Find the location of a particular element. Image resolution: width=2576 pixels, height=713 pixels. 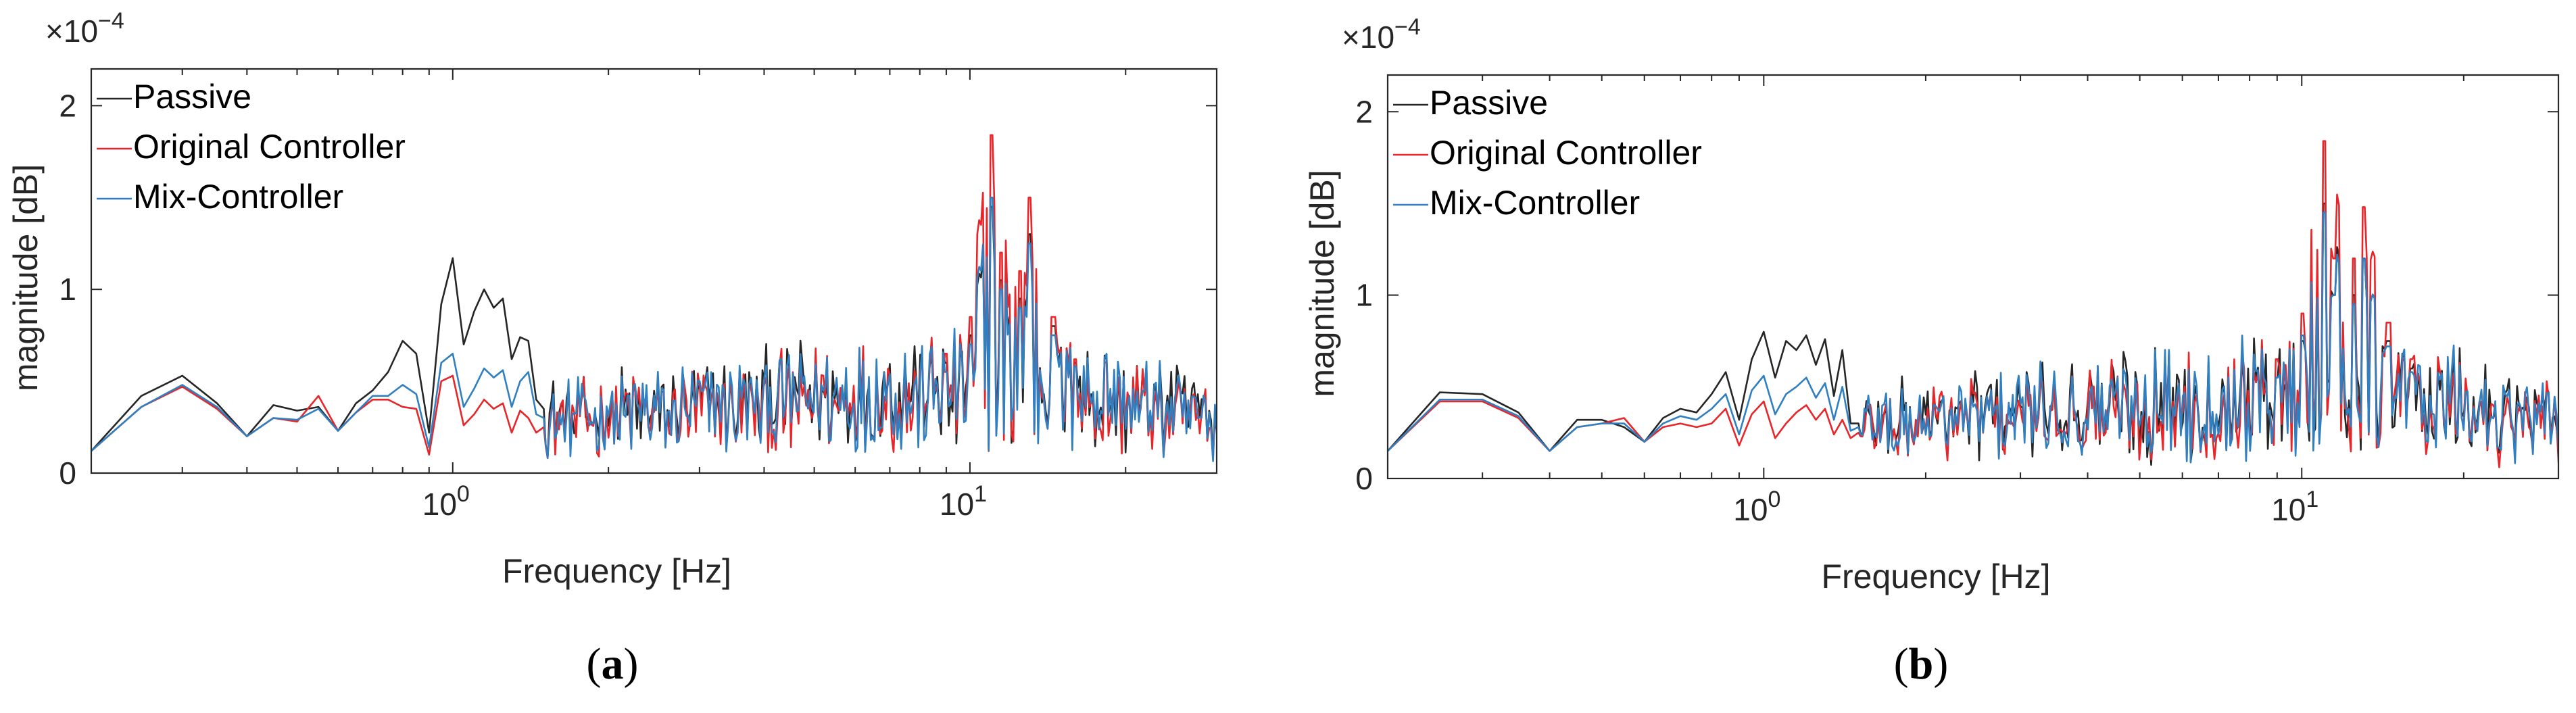

chart-b-y-tick-label-2: 2 is located at coordinates (1364, 111).